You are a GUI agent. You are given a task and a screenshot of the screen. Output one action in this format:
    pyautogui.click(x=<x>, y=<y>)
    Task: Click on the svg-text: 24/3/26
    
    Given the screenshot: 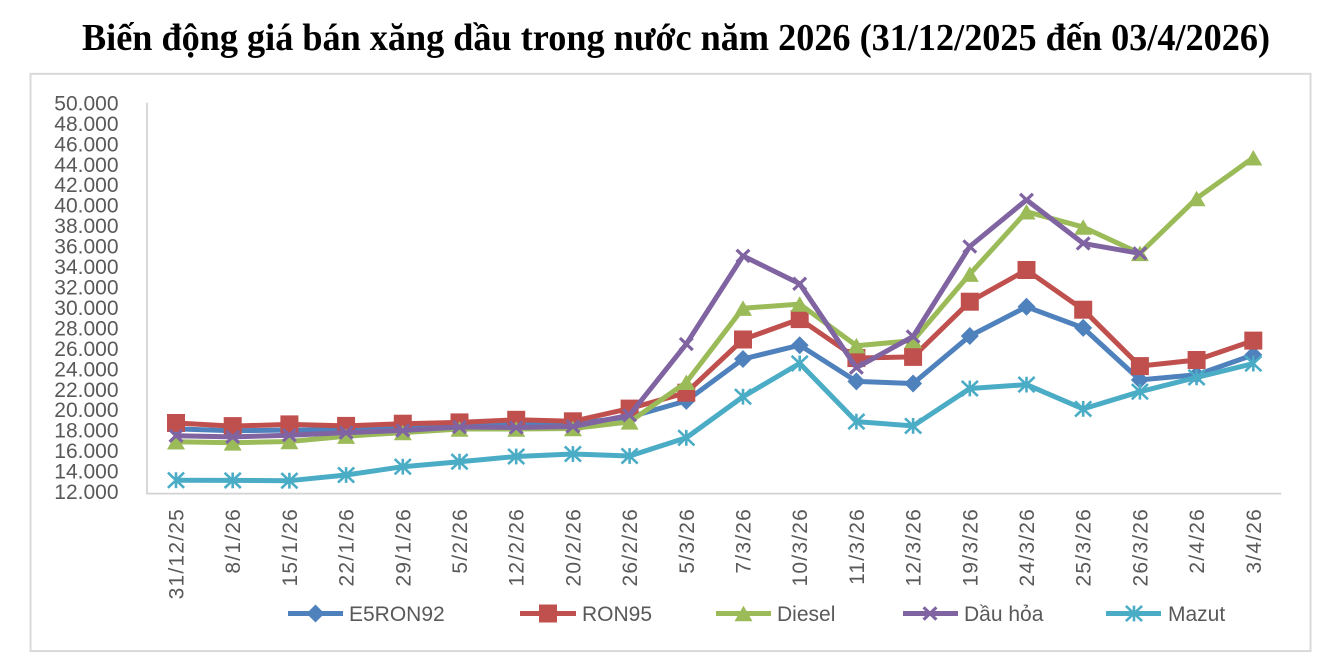 What is the action you would take?
    pyautogui.click(x=1027, y=547)
    